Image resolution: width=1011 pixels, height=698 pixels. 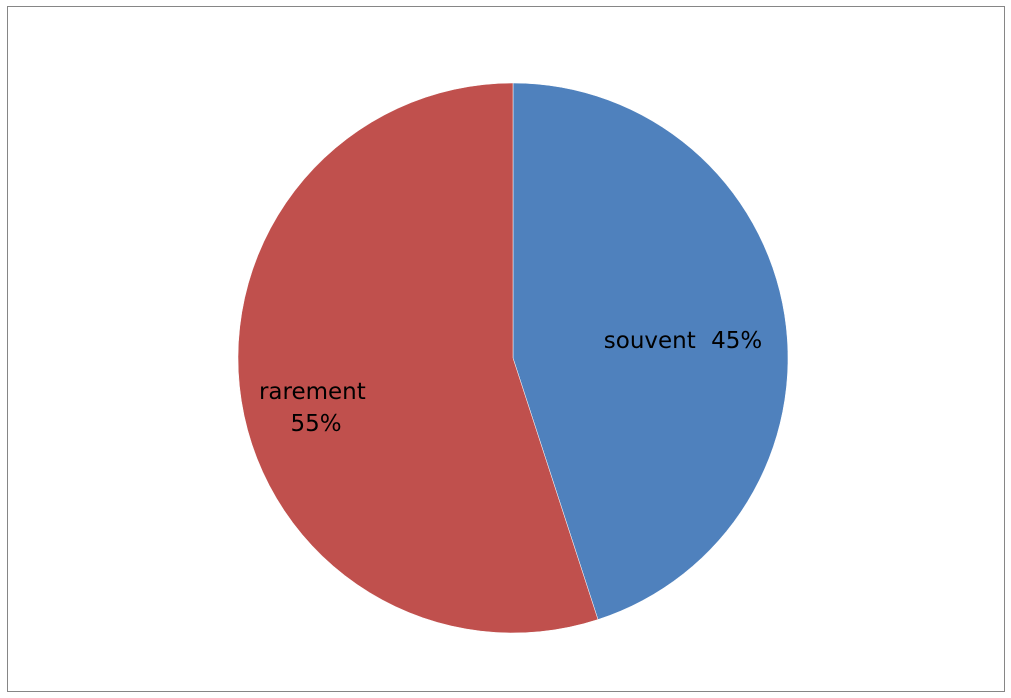 I want to click on slice-label-rarement-percent: 55%, so click(x=315, y=424).